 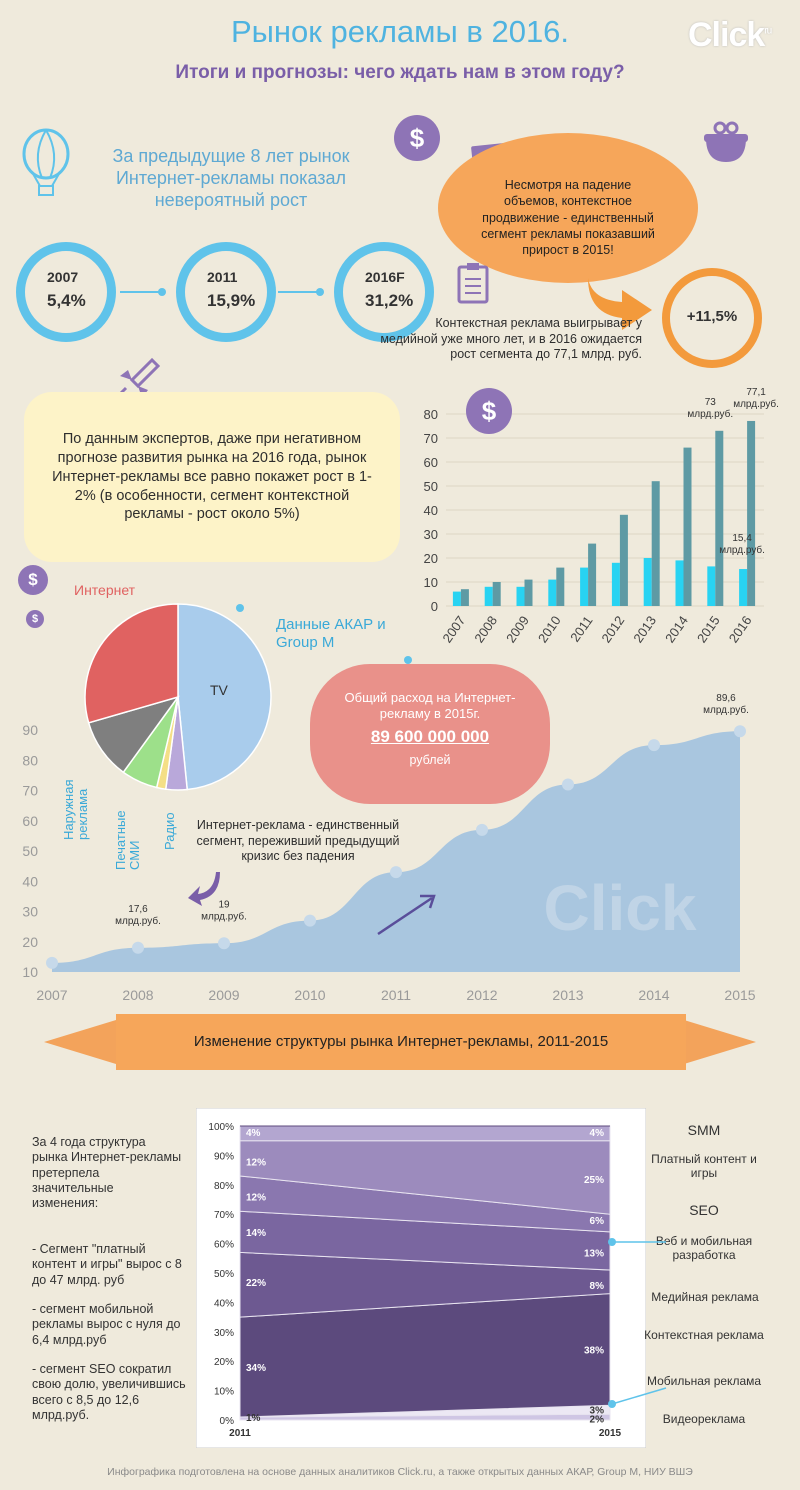 I want to click on legend-web-dev: Веб и мобильная разработка, so click(x=704, y=1248).